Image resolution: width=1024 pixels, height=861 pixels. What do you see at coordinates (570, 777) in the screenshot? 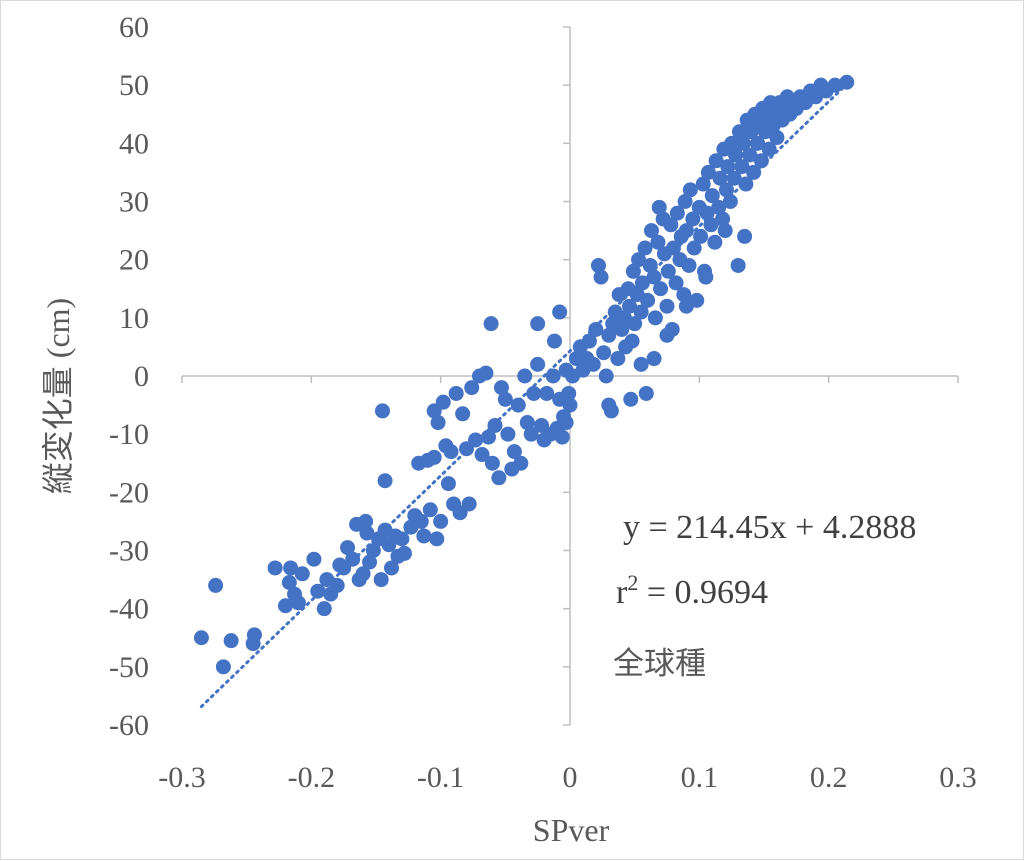
I see `x-tick-label: 0` at bounding box center [570, 777].